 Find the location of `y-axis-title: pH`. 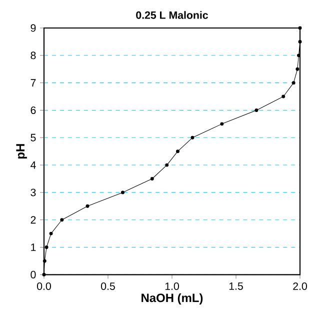

y-axis-title: pH is located at coordinates (21, 151).